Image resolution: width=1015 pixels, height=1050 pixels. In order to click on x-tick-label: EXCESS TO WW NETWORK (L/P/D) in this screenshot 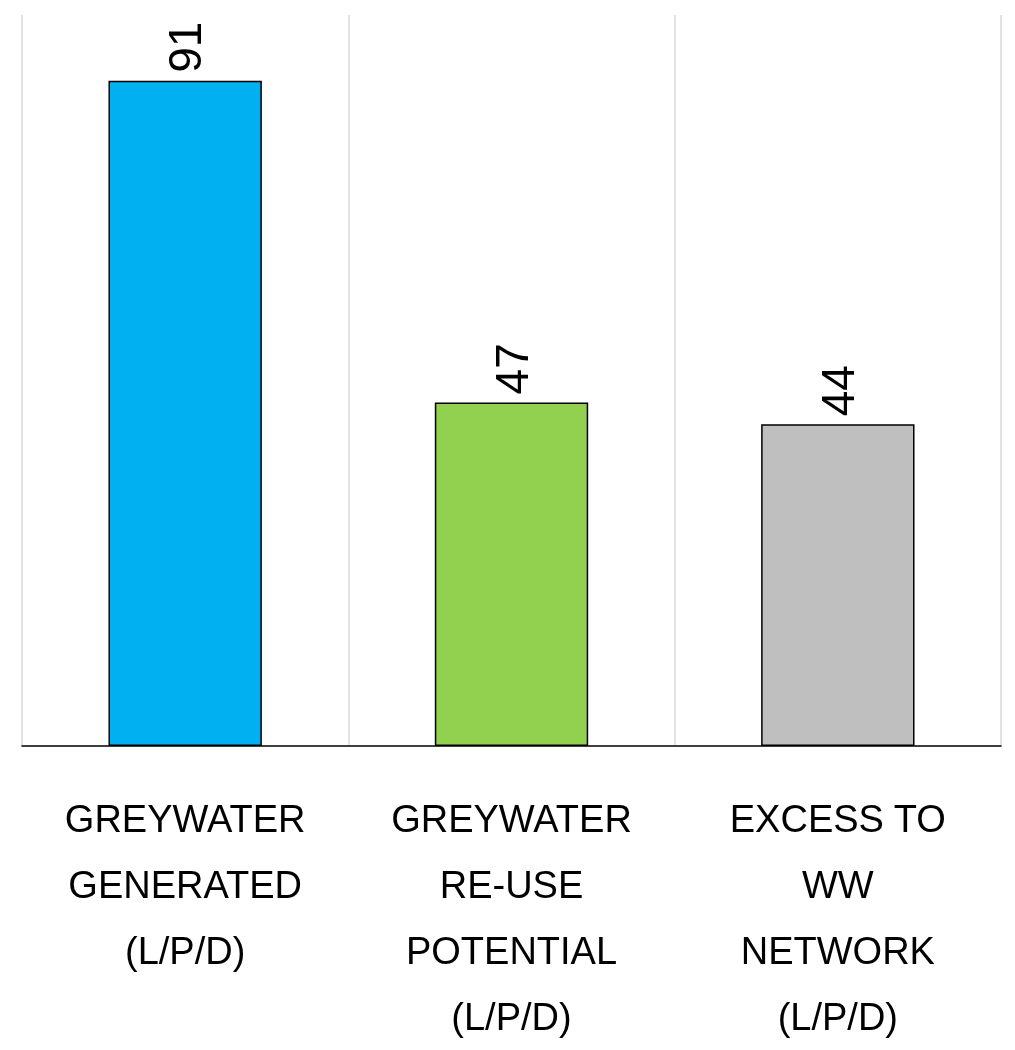, I will do `click(837, 918)`.